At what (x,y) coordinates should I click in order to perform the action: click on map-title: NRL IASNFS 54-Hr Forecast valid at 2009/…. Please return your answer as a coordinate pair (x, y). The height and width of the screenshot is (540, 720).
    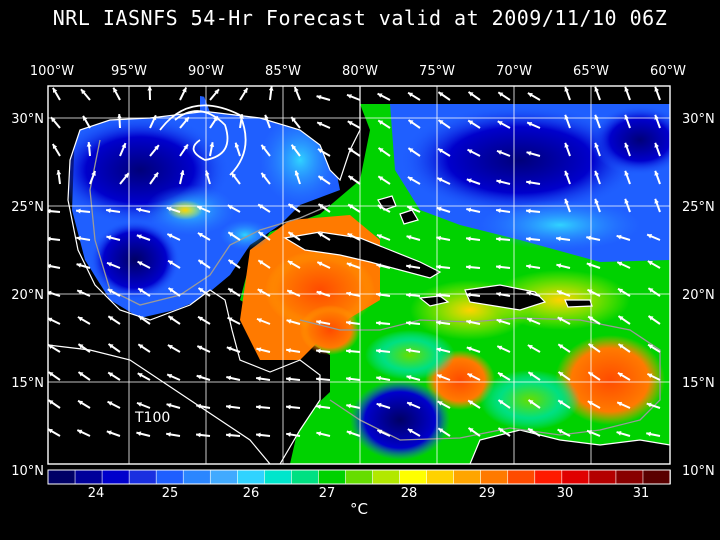
    Looking at the image, I should click on (360, 18).